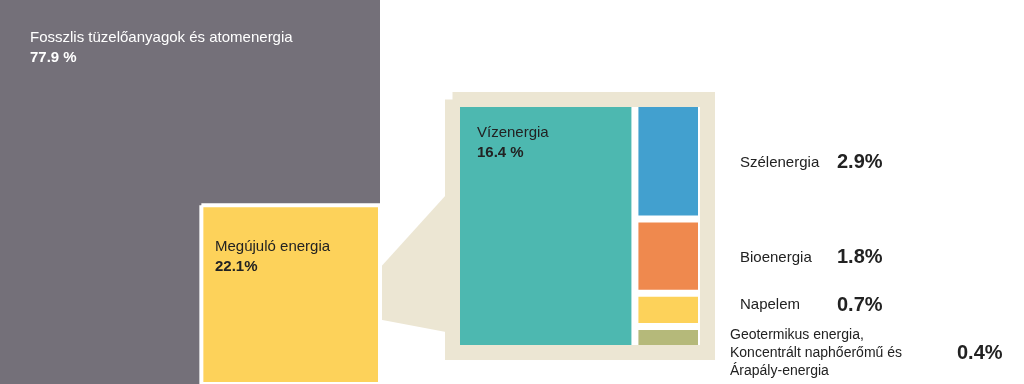  I want to click on data-label: 77.9 %, so click(53, 56).